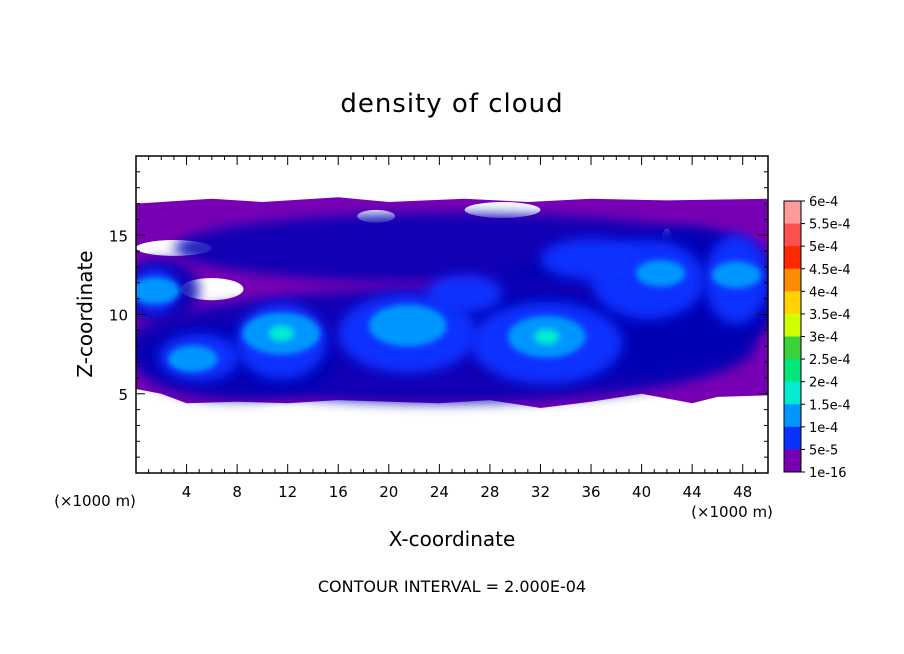 The height and width of the screenshot is (654, 904). Describe the element at coordinates (823, 383) in the screenshot. I see `colorbar-label: 2e-4` at that location.